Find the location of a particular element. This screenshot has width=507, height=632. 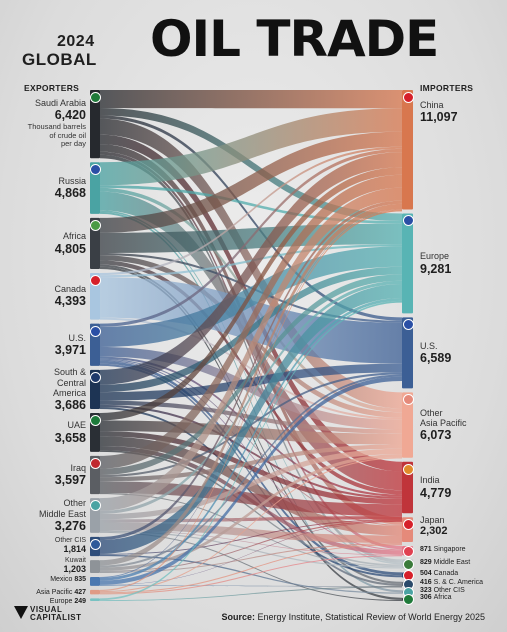

importer-name: Other CIS is located at coordinates (449, 590).